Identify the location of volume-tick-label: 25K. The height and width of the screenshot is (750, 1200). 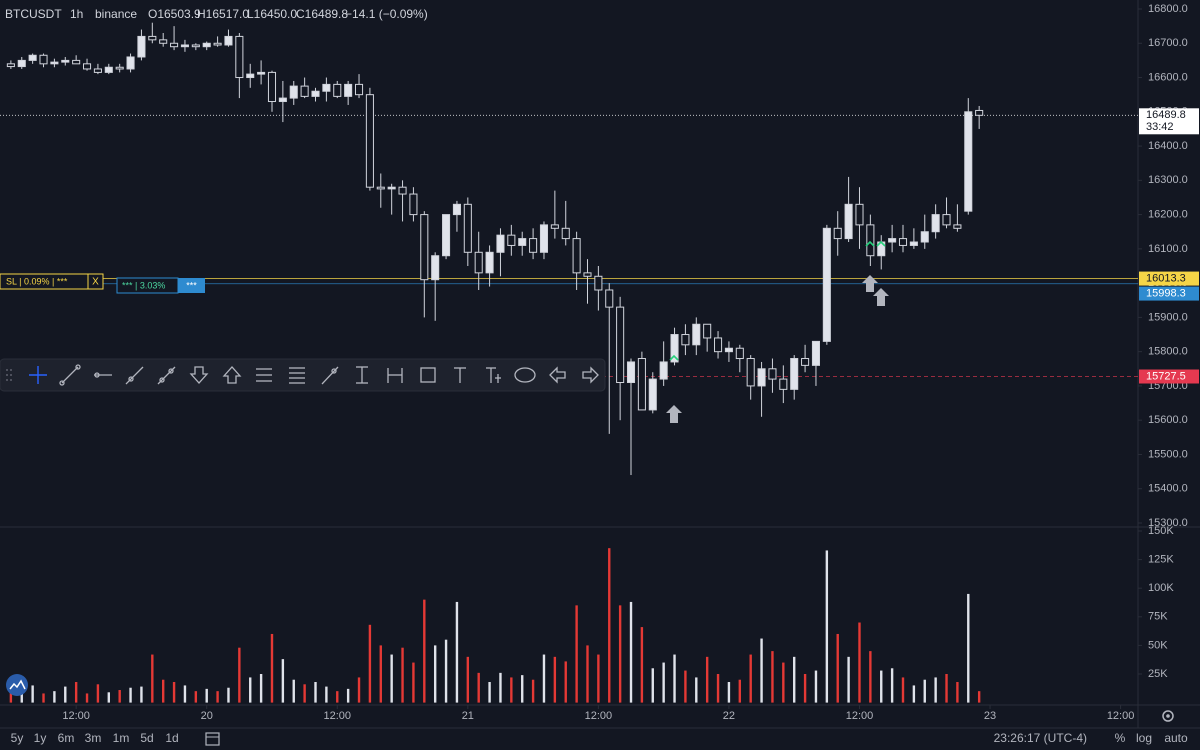
(1158, 674).